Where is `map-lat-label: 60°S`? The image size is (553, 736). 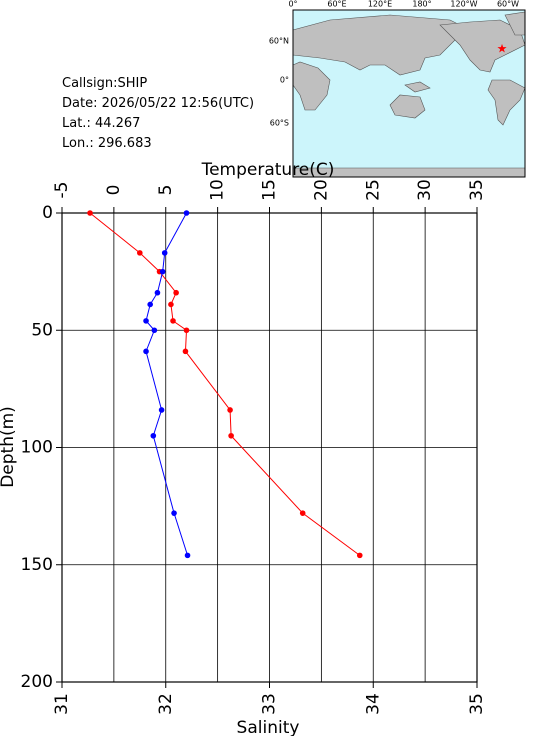 map-lat-label: 60°S is located at coordinates (279, 123).